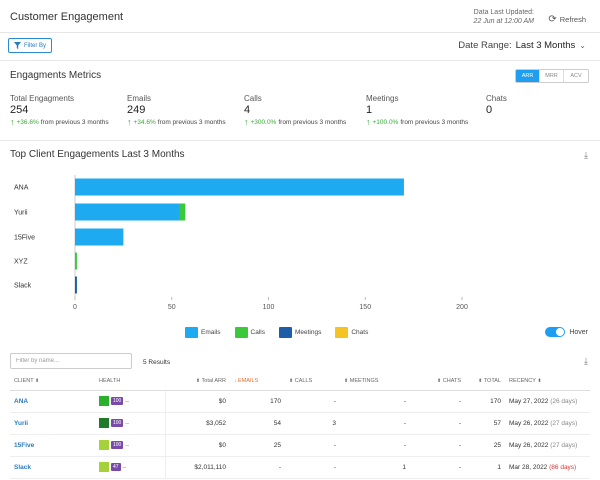 This screenshot has height=480, width=600. I want to click on col-label: RECENCY, so click(522, 380).